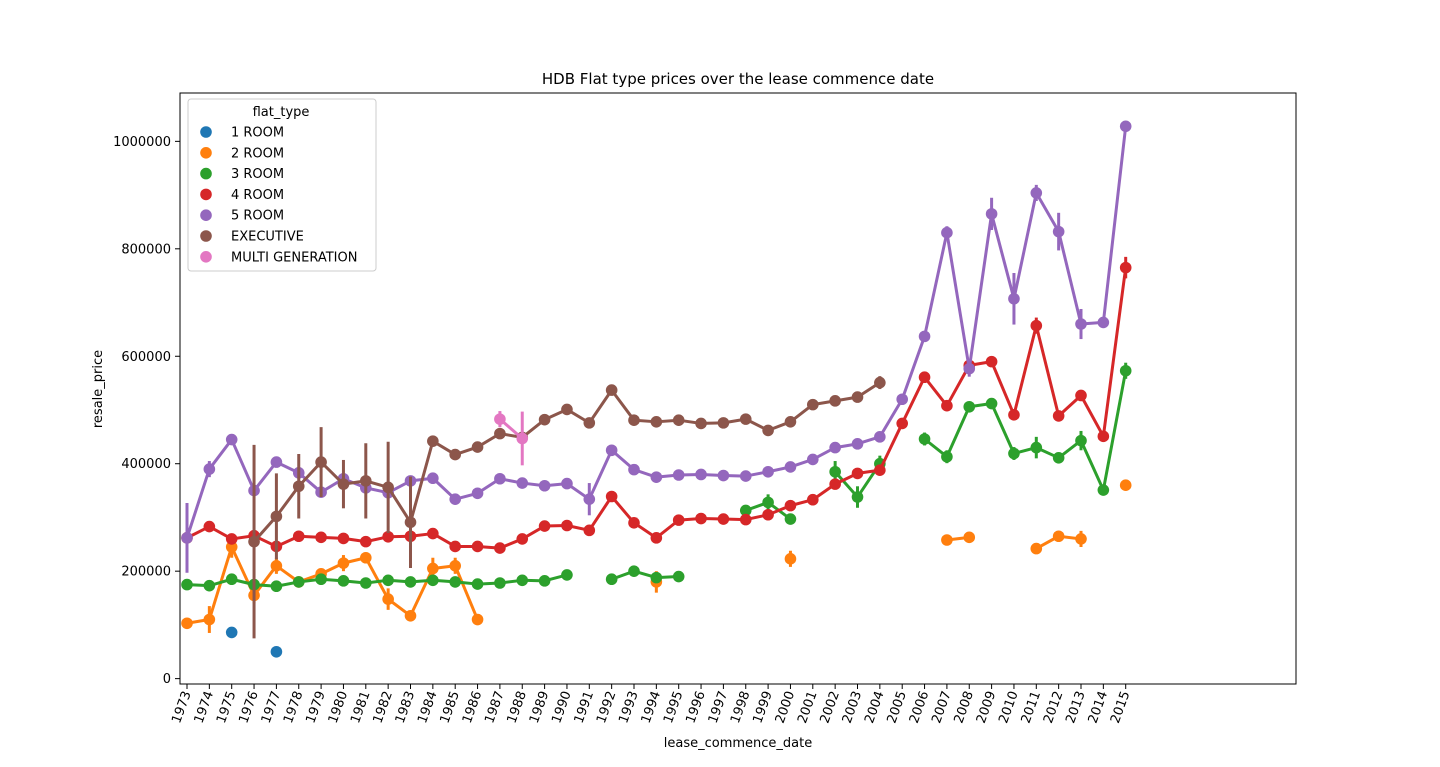 This screenshot has width=1440, height=767. I want to click on legend-entry: 5 ROOM, so click(257, 216).